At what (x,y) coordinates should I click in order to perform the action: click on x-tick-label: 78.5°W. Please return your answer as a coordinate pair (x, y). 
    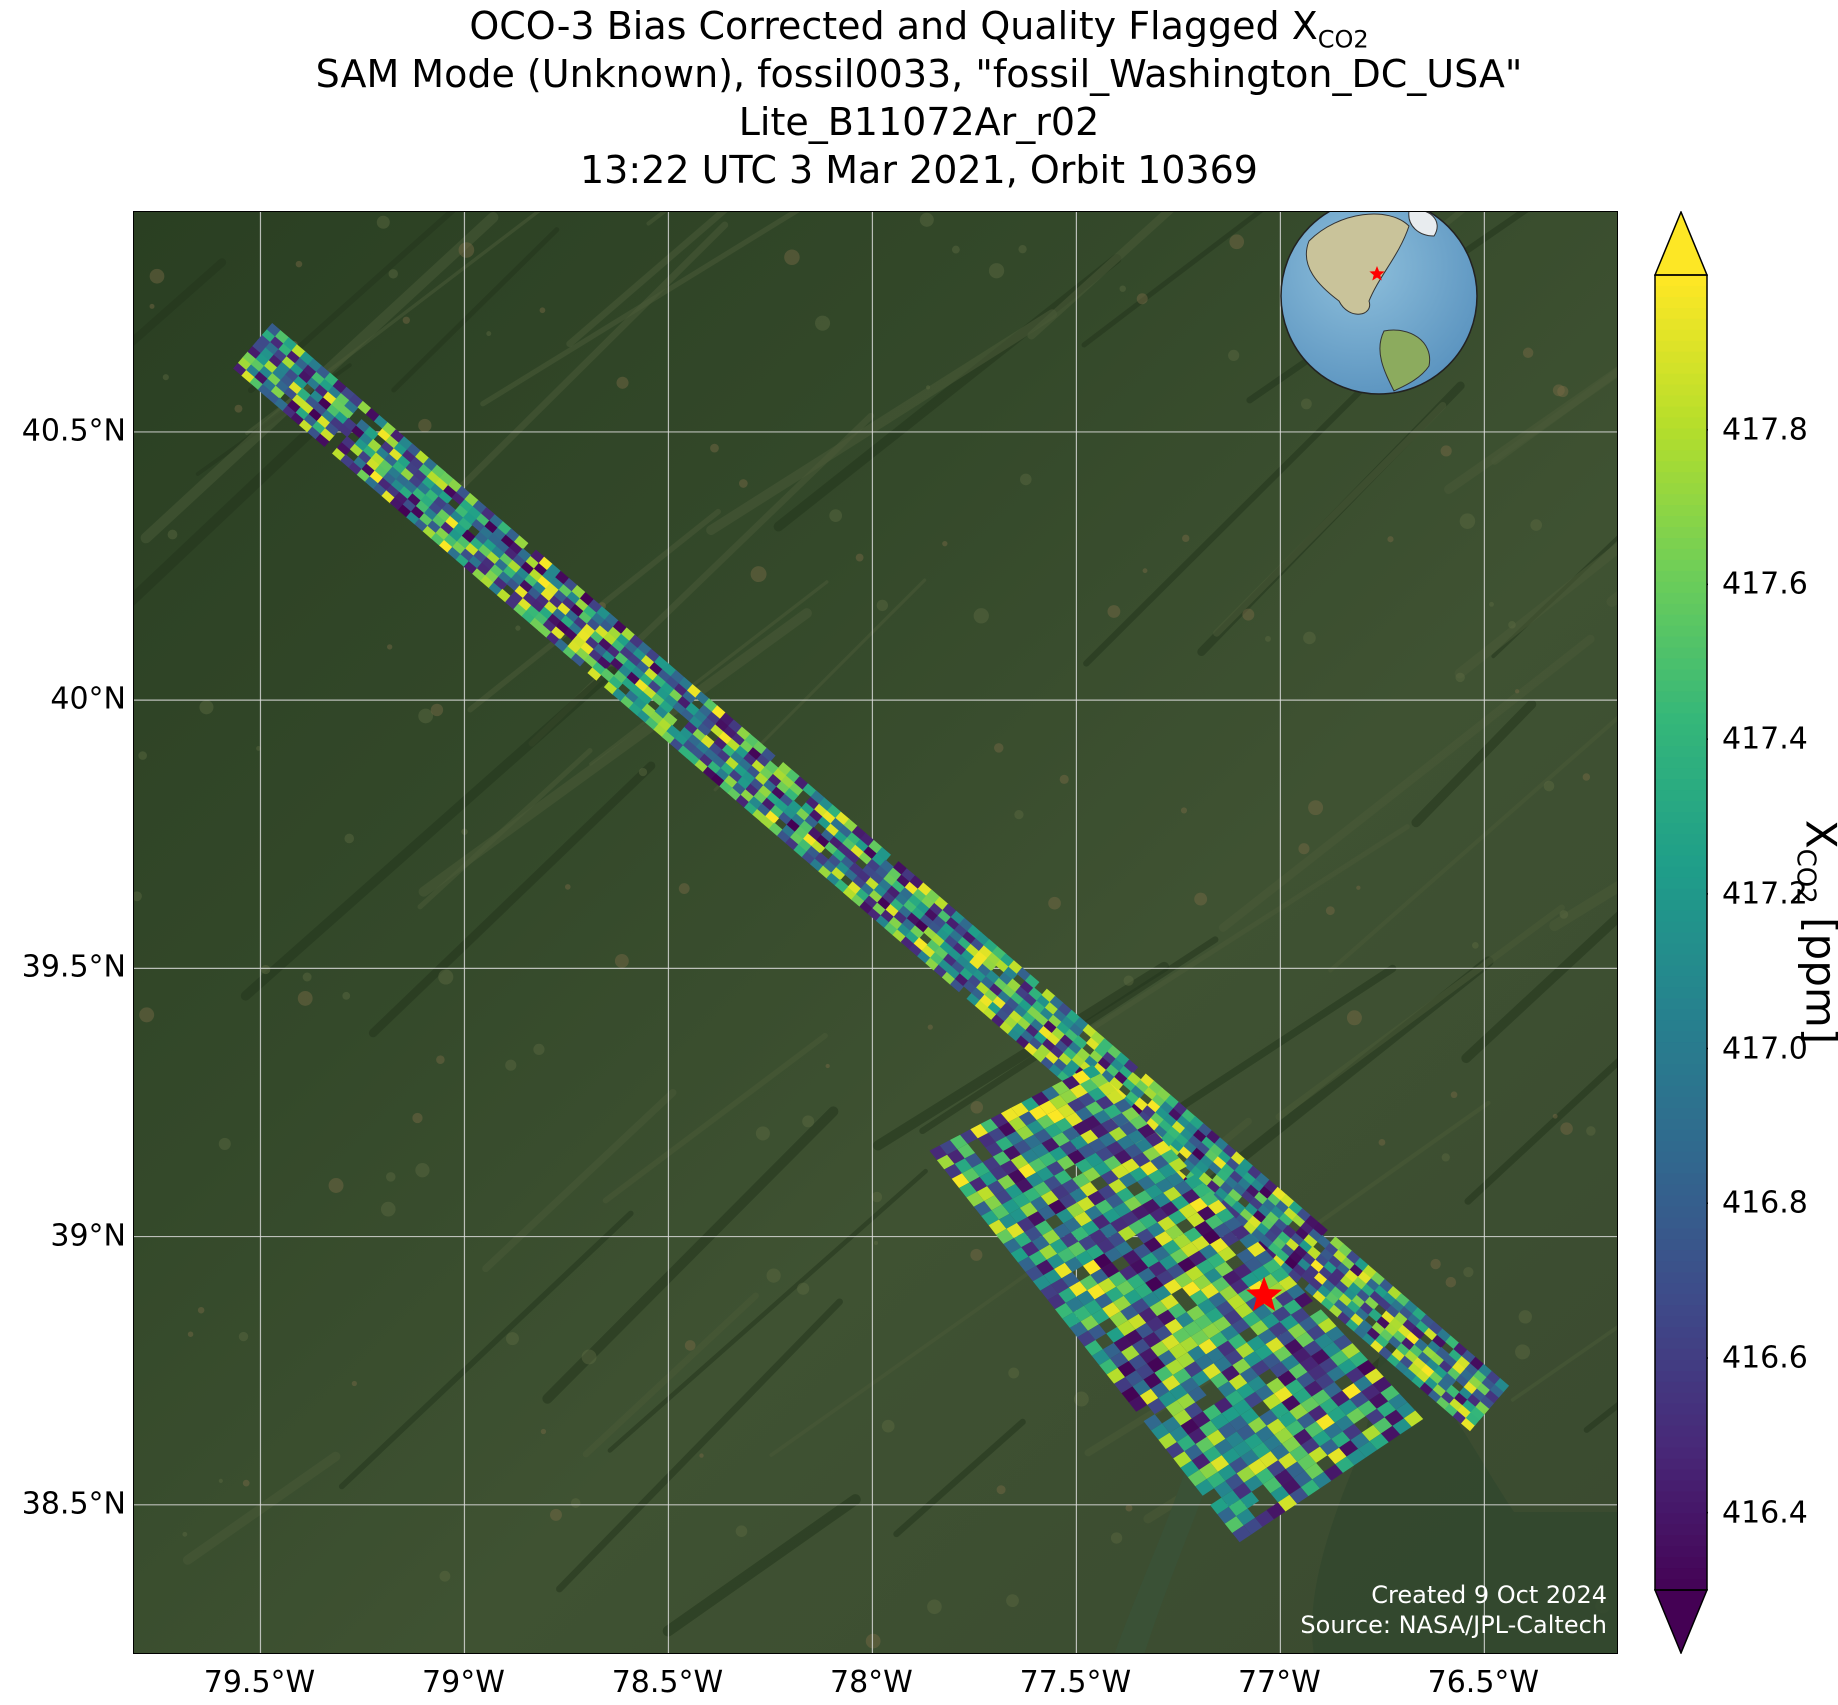
    Looking at the image, I should click on (667, 1682).